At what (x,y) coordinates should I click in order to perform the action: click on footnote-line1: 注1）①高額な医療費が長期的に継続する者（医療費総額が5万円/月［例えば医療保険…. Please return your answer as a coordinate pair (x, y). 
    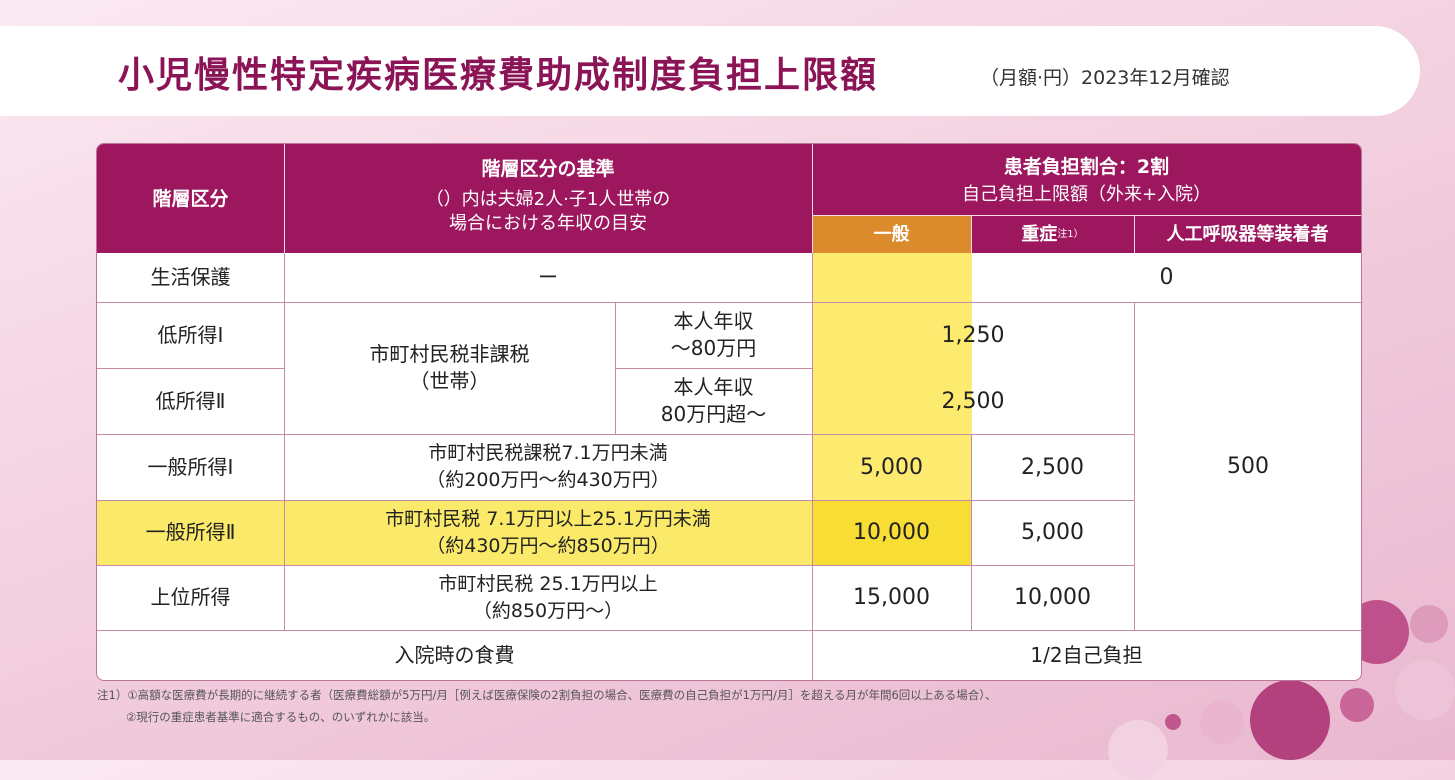
    Looking at the image, I should click on (547, 695).